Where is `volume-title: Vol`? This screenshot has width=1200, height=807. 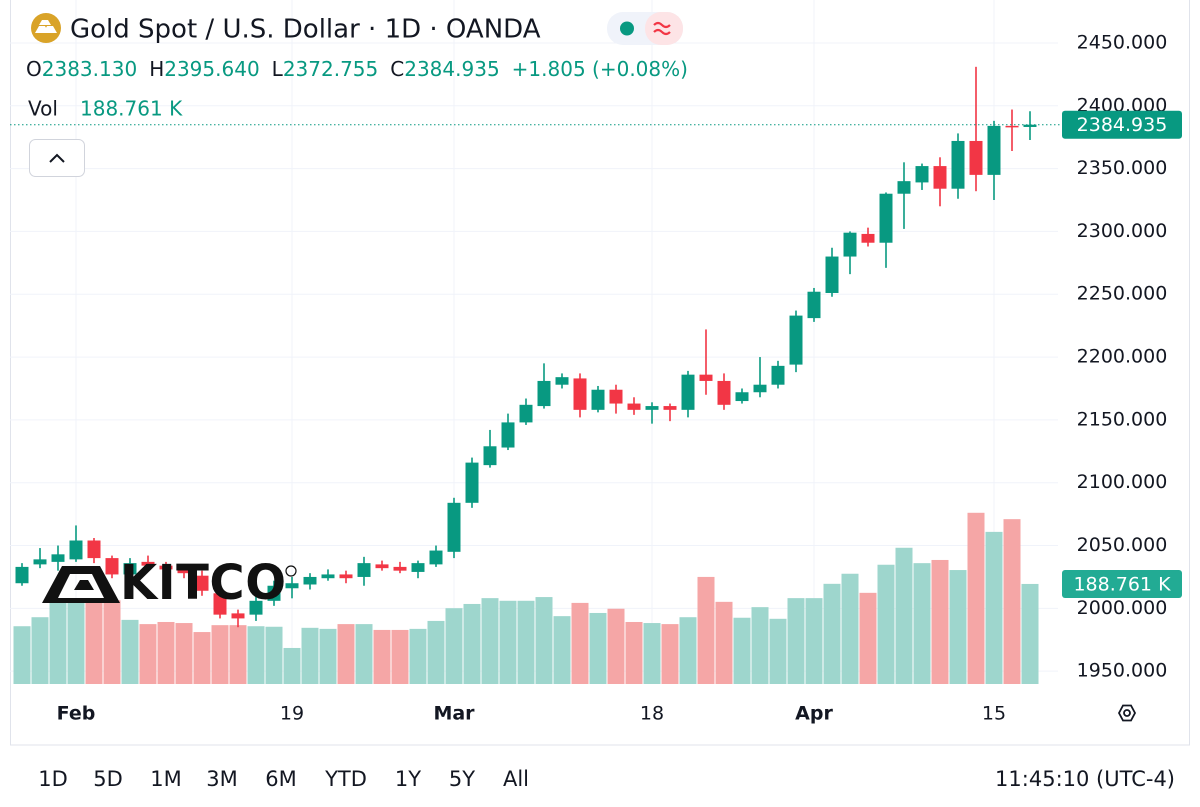 volume-title: Vol is located at coordinates (43, 109).